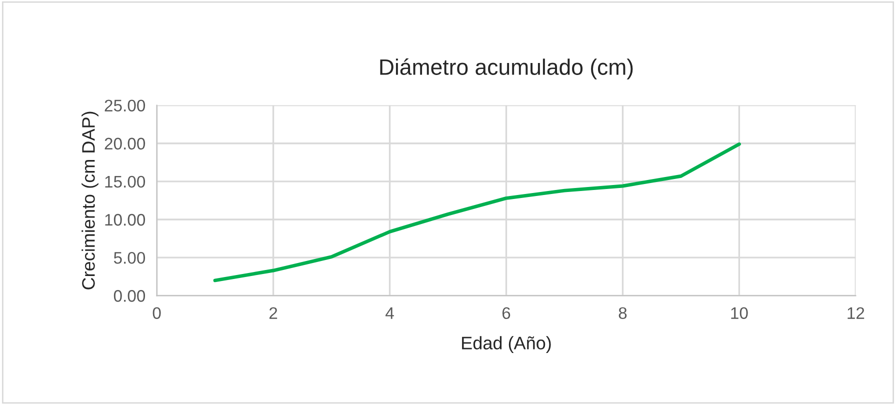 The height and width of the screenshot is (405, 896). Describe the element at coordinates (506, 345) in the screenshot. I see `x-axis-title: Edad (Año)` at that location.